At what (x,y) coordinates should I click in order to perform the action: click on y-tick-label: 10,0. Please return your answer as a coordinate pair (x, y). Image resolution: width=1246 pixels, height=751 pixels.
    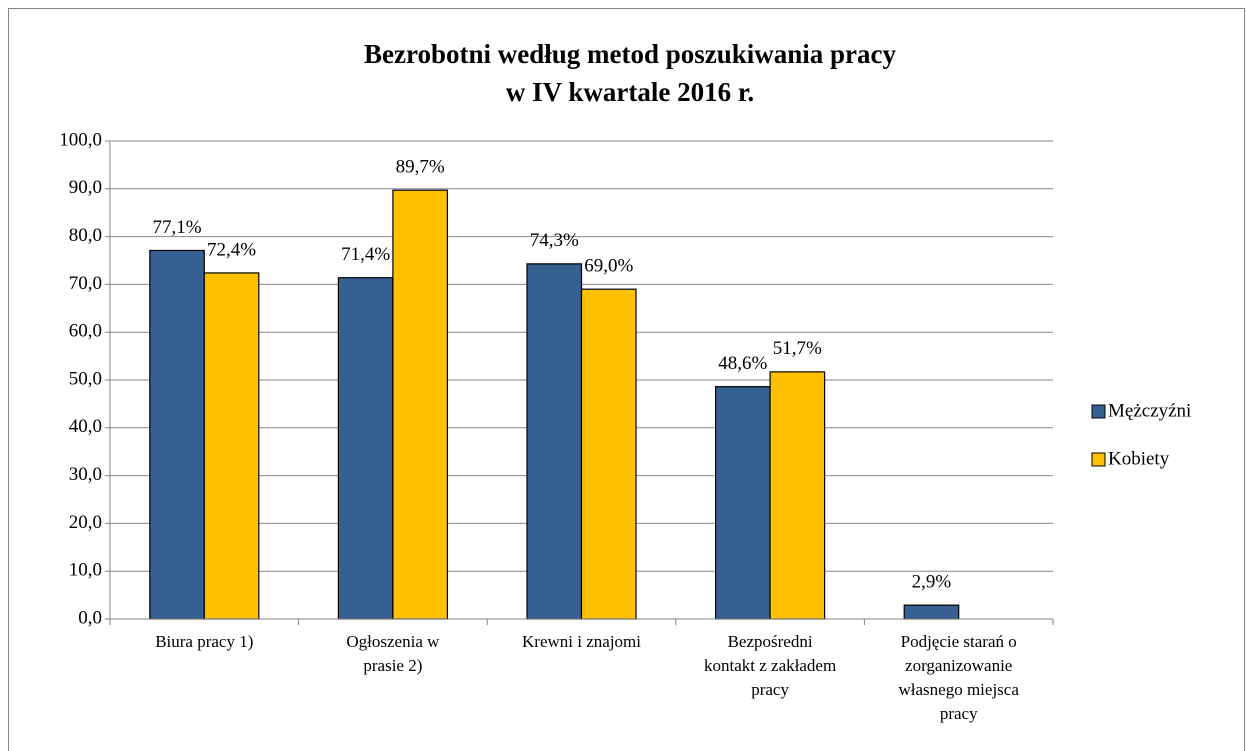
    Looking at the image, I should click on (85, 570).